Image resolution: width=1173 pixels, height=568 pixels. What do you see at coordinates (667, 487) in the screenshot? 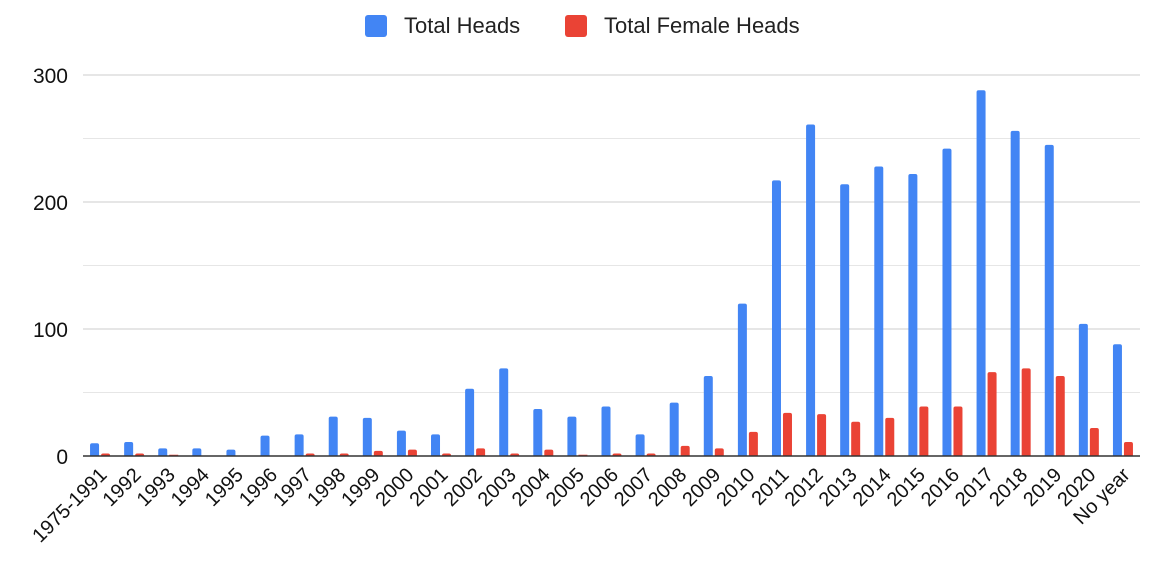
I see `x-tick-label: 2008` at bounding box center [667, 487].